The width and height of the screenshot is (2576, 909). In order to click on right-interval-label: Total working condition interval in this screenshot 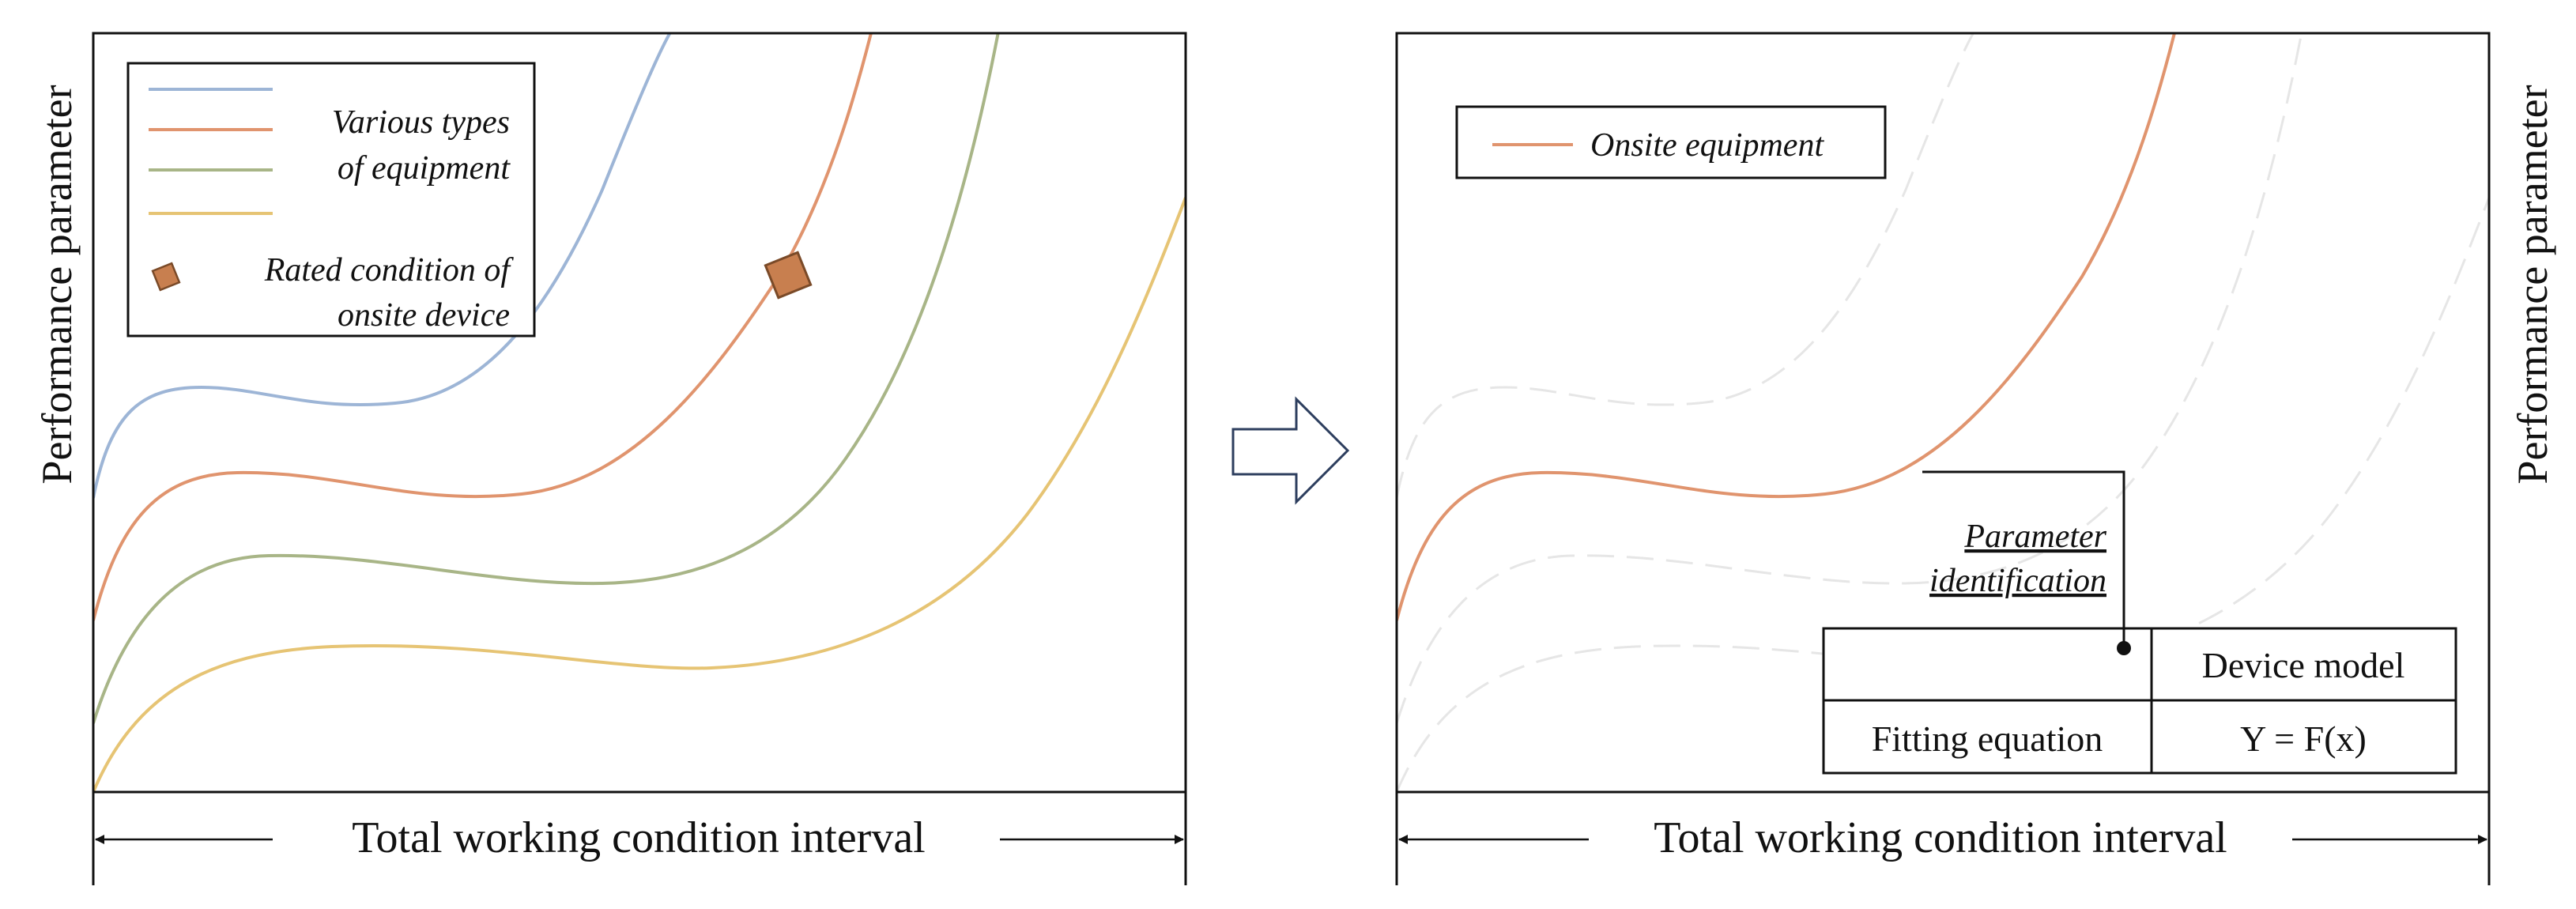, I will do `click(1940, 838)`.